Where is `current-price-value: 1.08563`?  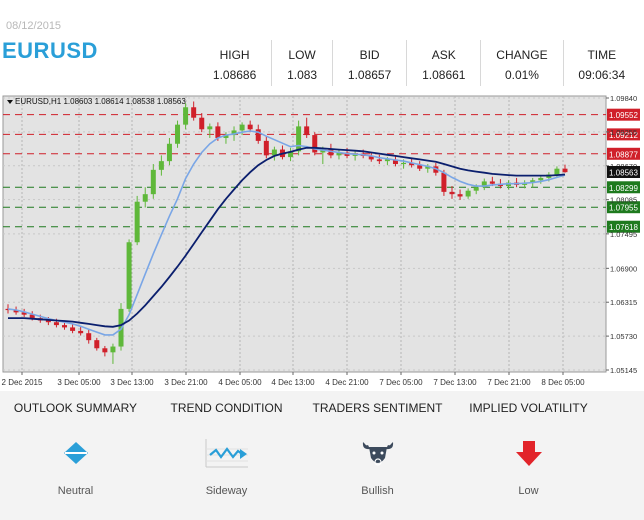
current-price-value: 1.08563 is located at coordinates (623, 172).